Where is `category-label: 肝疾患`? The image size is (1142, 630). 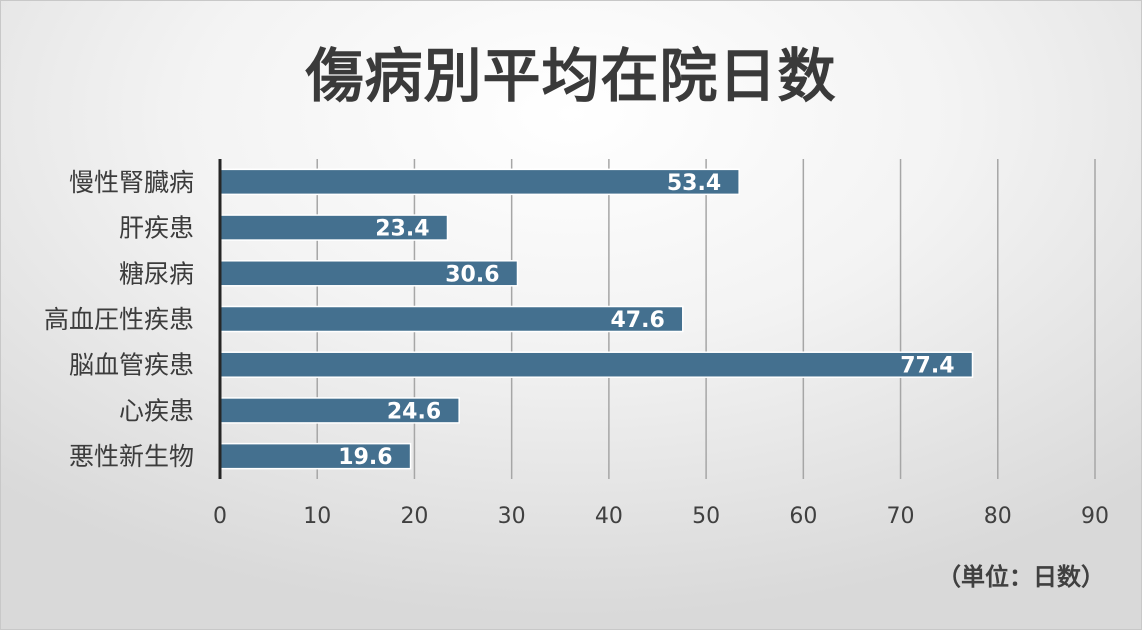
category-label: 肝疾患 is located at coordinates (156, 228).